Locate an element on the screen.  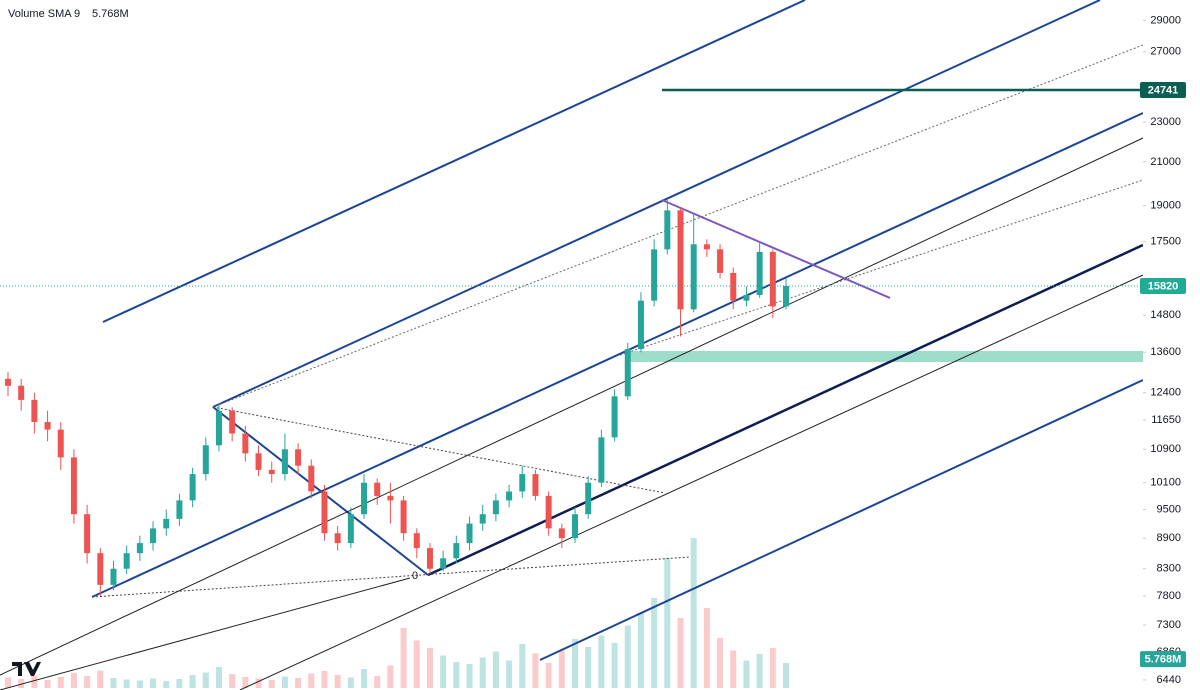
y-tick-label: 27000 is located at coordinates (1165, 52).